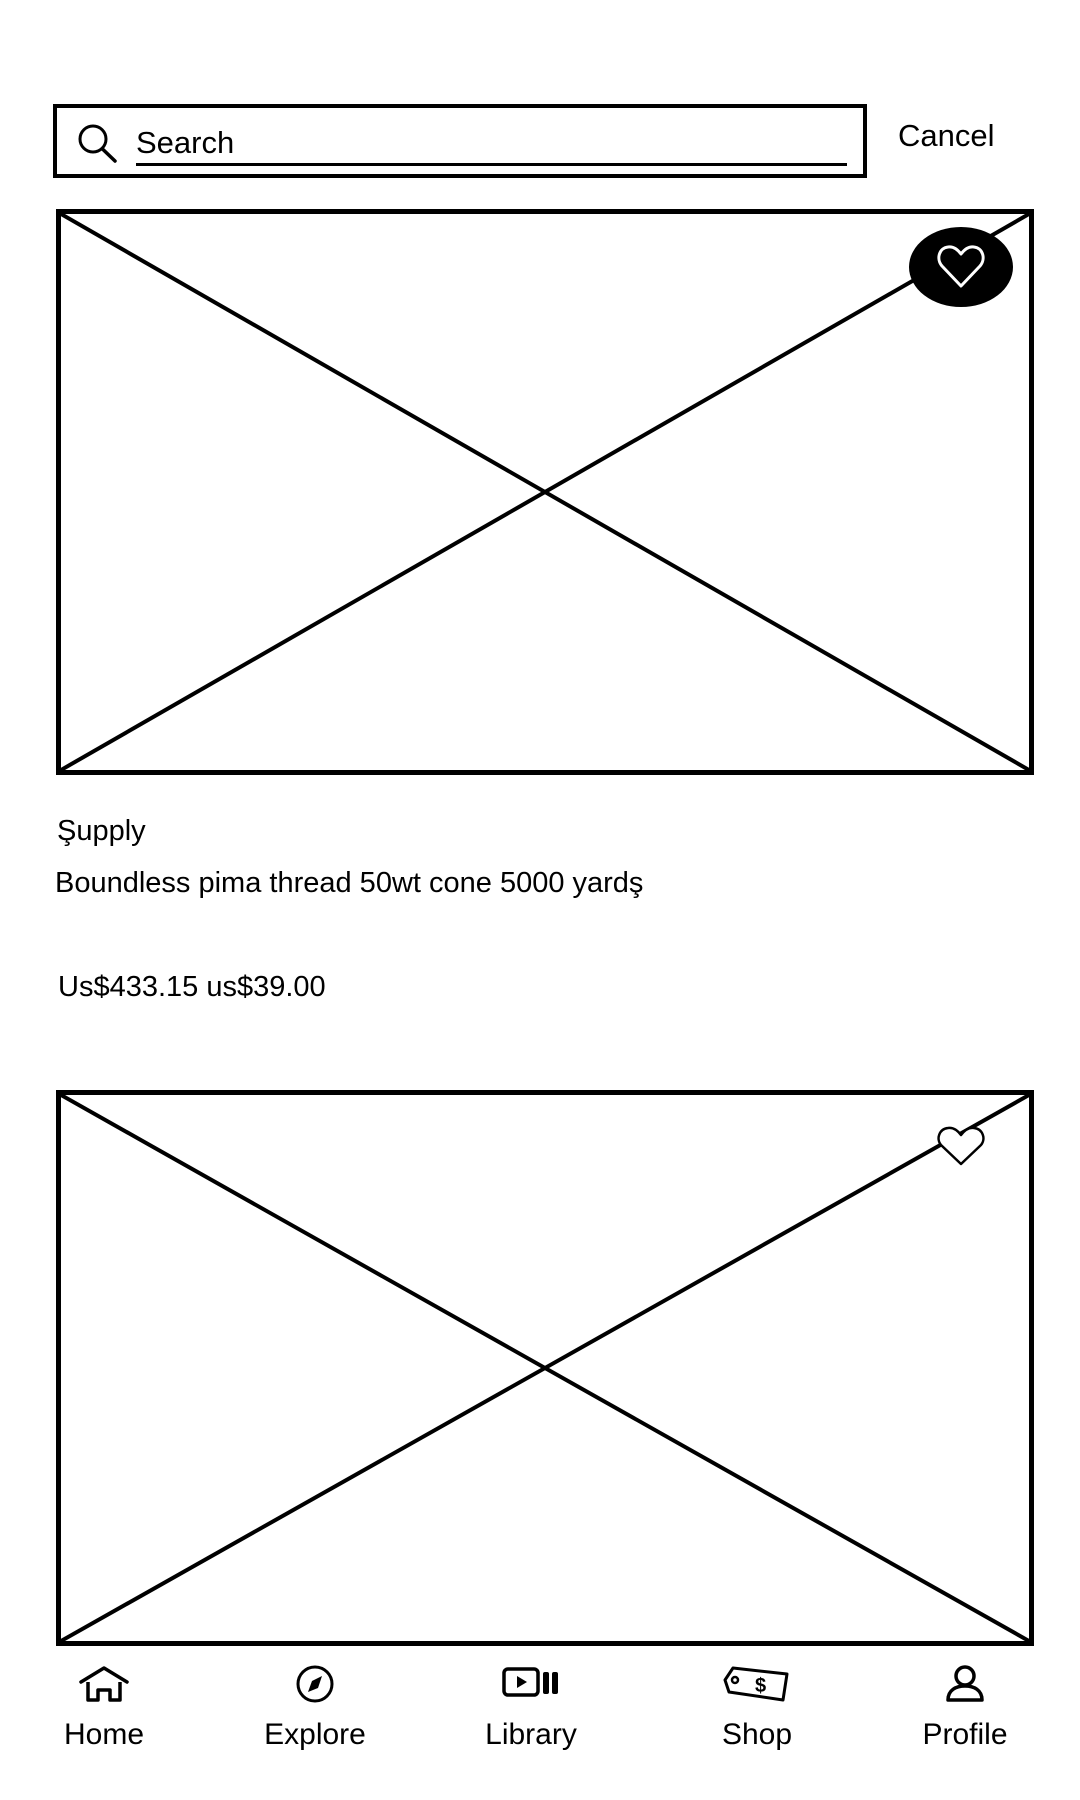 Image resolution: width=1080 pixels, height=1800 pixels. What do you see at coordinates (101, 831) in the screenshot?
I see `product-brand: Şupply` at bounding box center [101, 831].